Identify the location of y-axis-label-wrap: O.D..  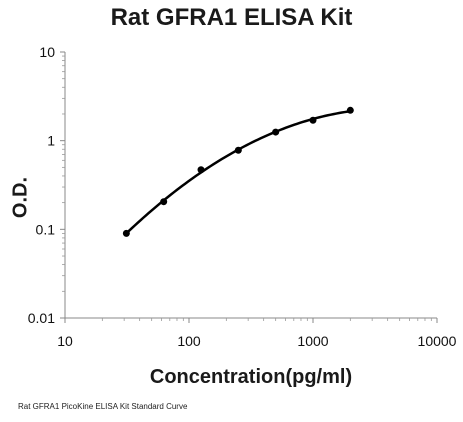
(17, 200).